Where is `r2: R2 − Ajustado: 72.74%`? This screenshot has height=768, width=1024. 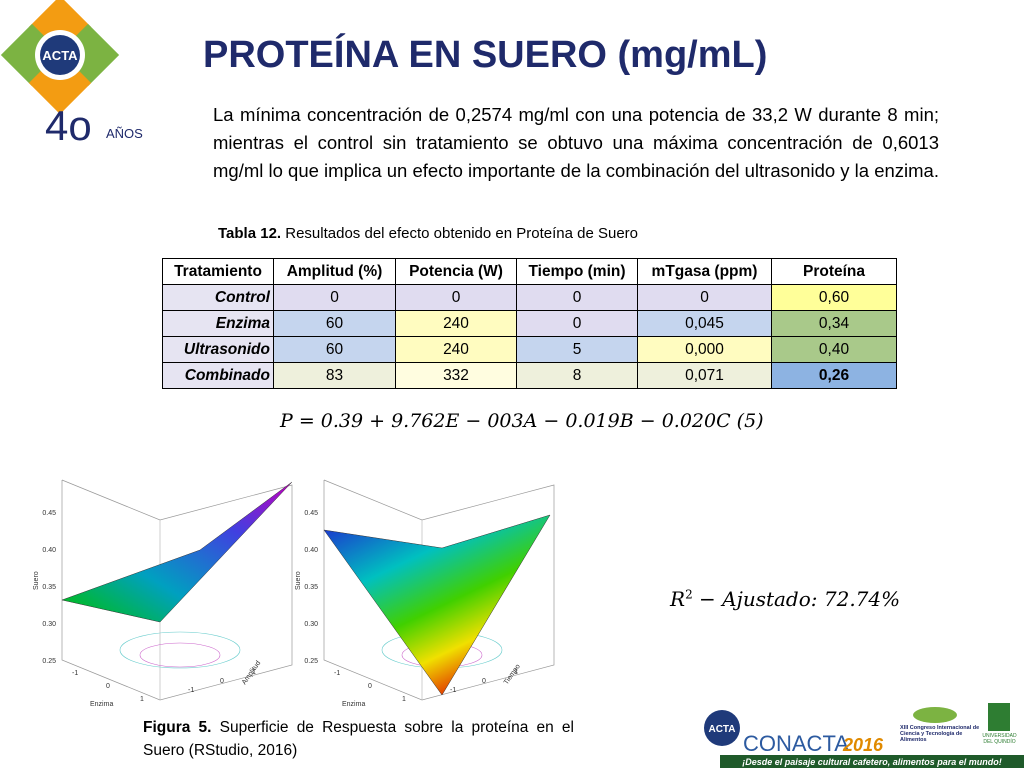 r2: R2 − Ajustado: 72.74% is located at coordinates (785, 599).